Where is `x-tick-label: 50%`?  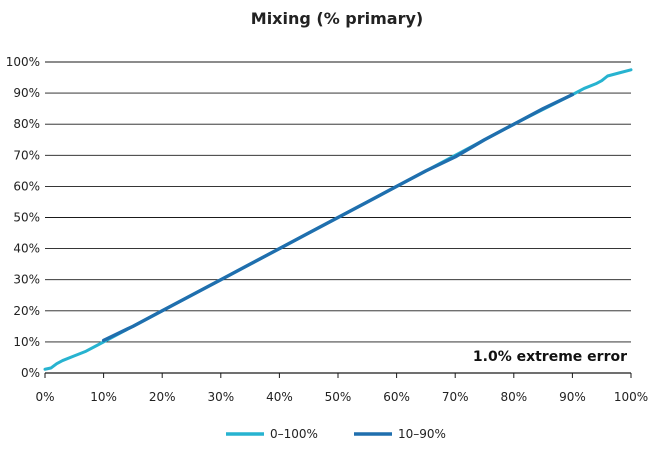 x-tick-label: 50% is located at coordinates (338, 397).